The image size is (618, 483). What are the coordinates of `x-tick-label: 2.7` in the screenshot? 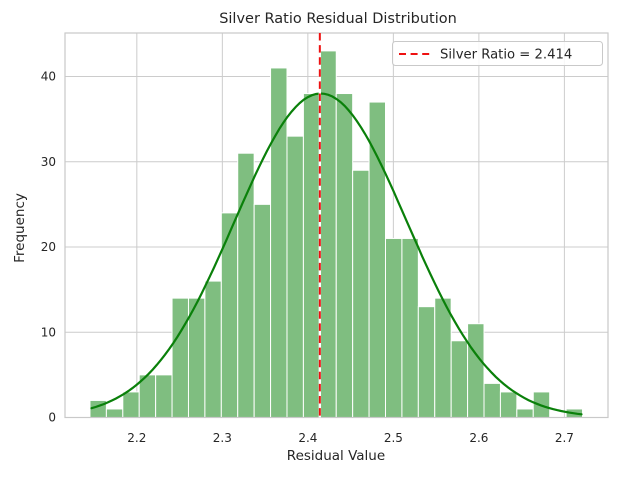 It's located at (564, 438).